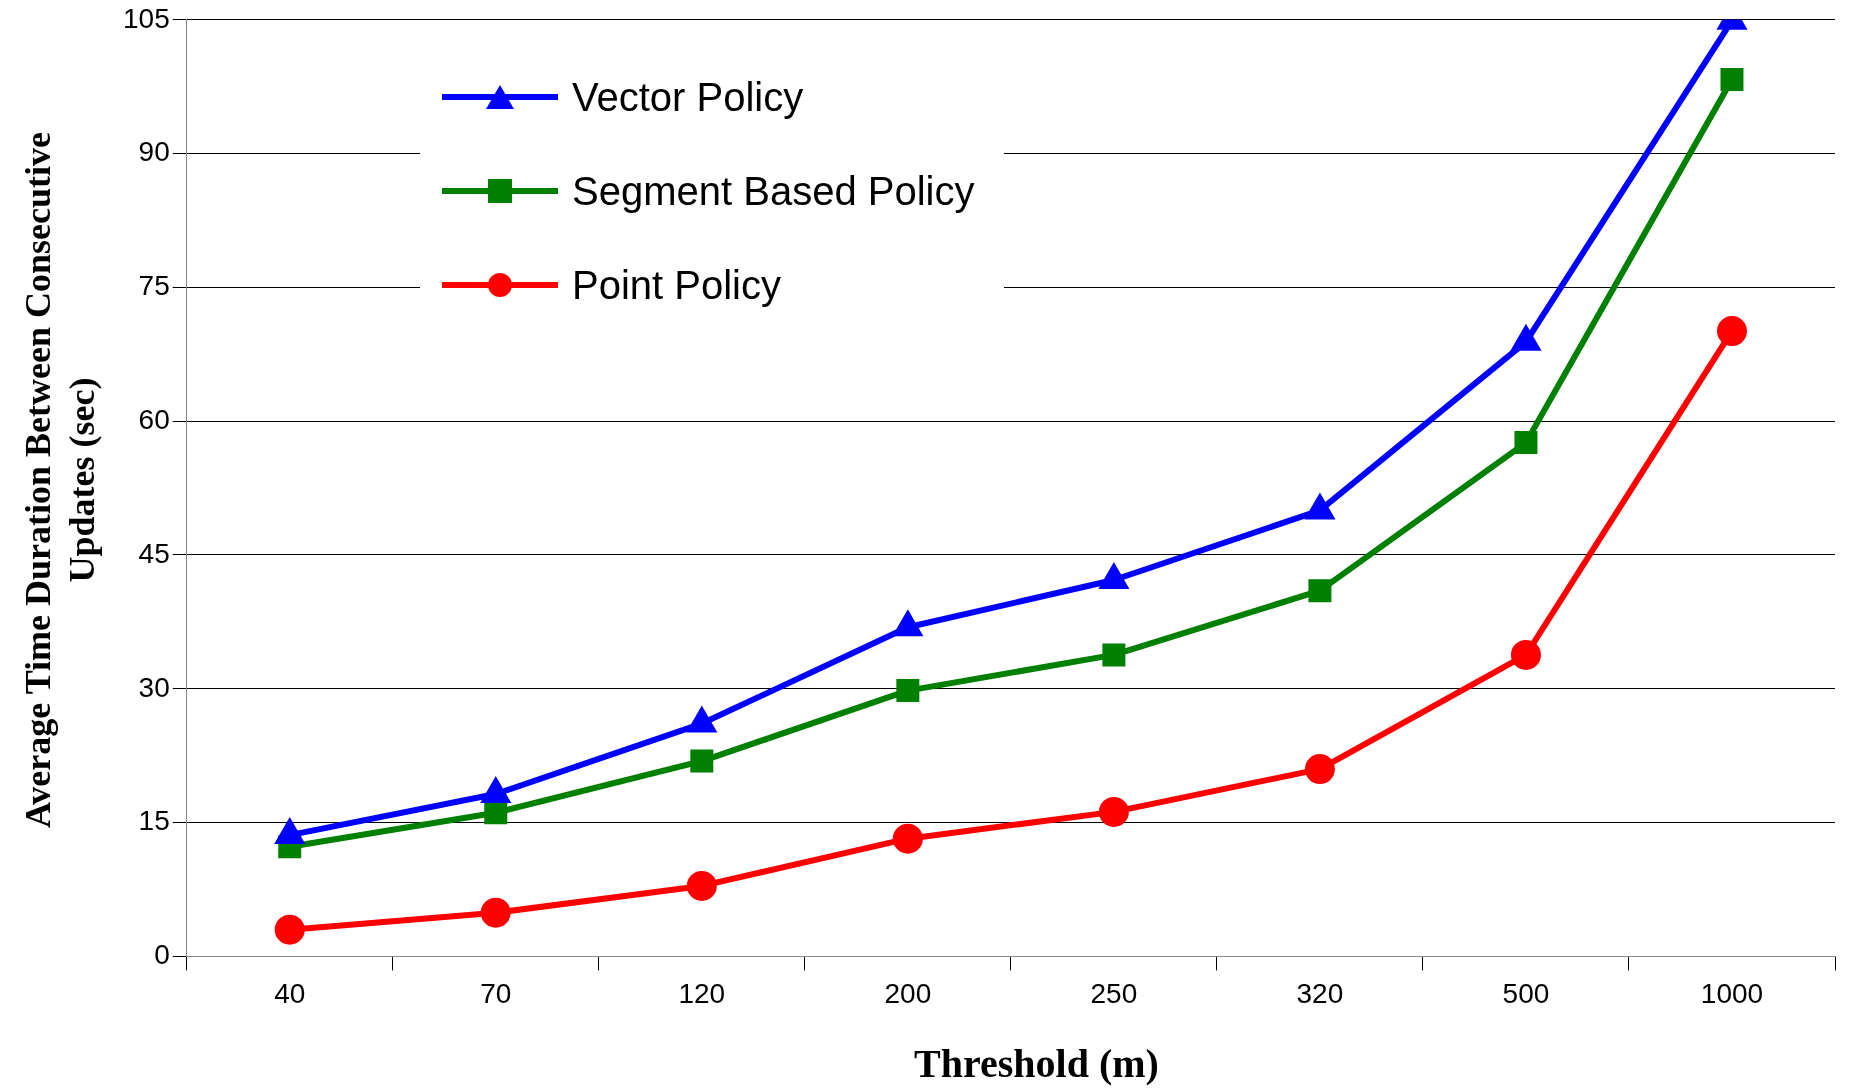 The image size is (1853, 1090). Describe the element at coordinates (1320, 993) in the screenshot. I see `x-tick-label: 320` at that location.